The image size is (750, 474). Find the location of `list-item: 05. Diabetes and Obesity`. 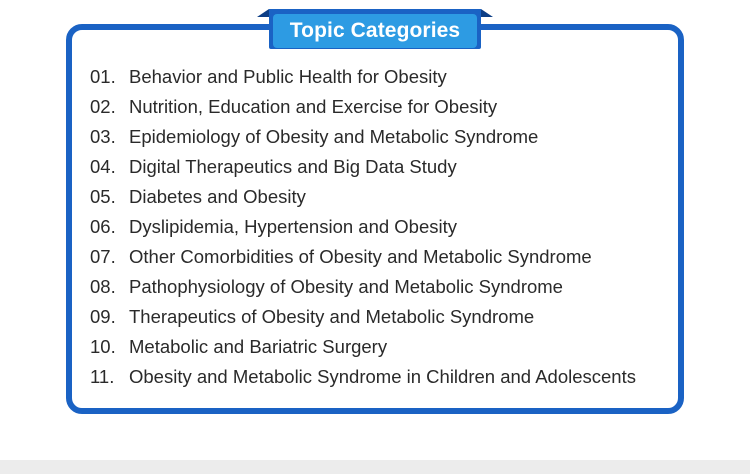

list-item: 05. Diabetes and Obesity is located at coordinates (363, 197).